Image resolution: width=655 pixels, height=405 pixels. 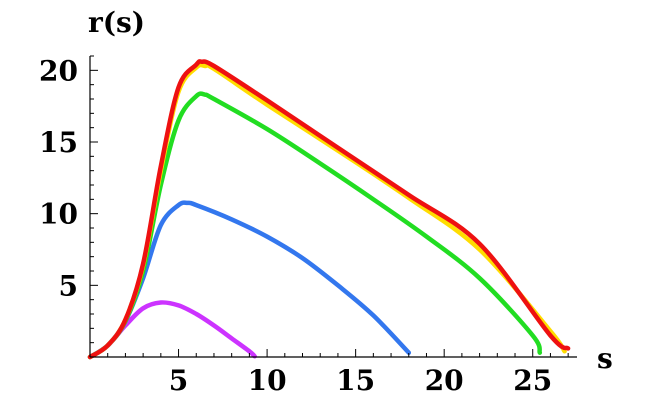 I want to click on x-tick-label: 25, so click(x=532, y=380).